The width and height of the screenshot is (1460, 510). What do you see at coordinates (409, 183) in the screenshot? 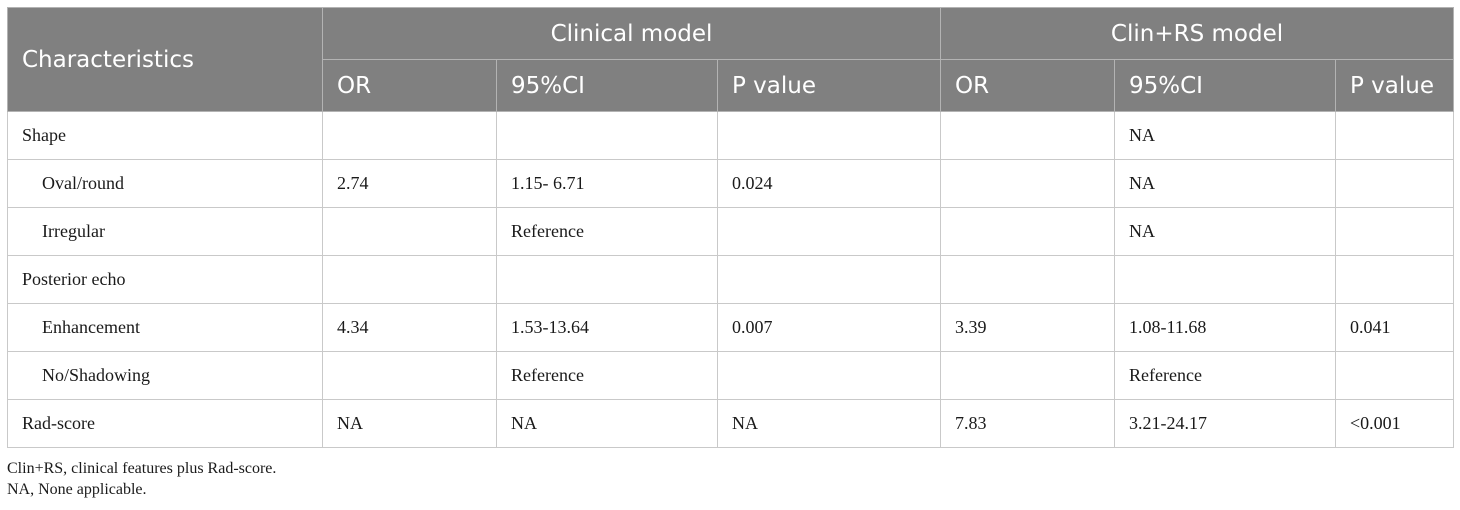
I see `cell: 2.74` at bounding box center [409, 183].